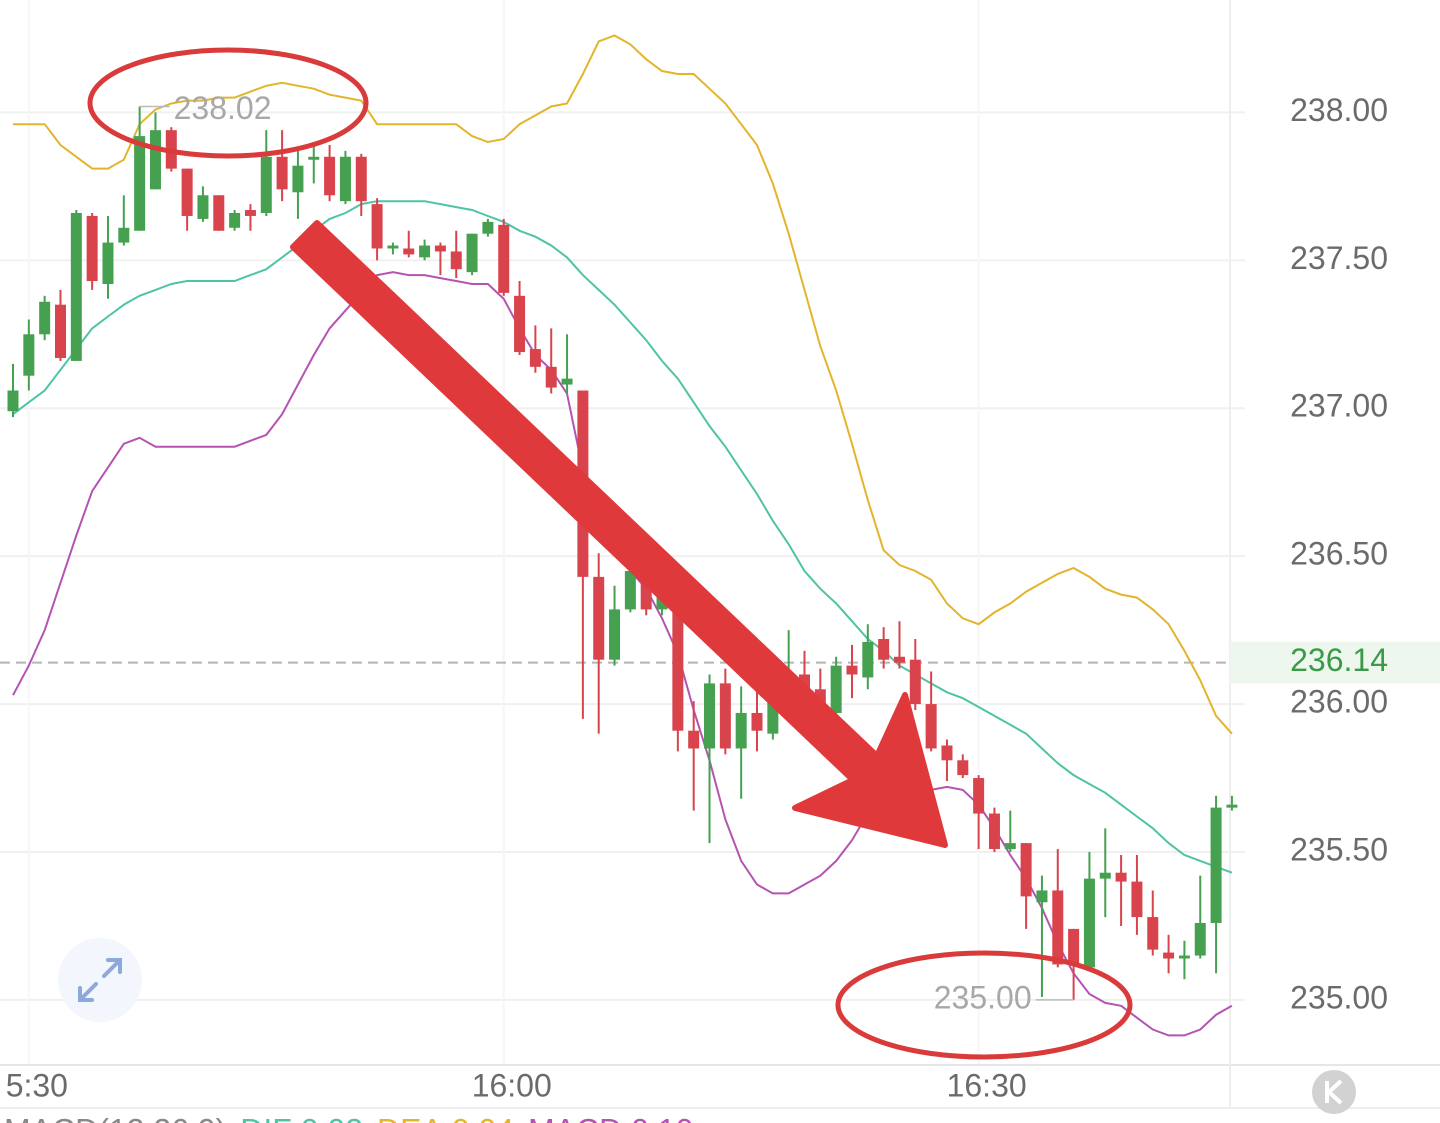 Image resolution: width=1440 pixels, height=1123 pixels. I want to click on y-tick-label: 235.50, so click(1339, 849).